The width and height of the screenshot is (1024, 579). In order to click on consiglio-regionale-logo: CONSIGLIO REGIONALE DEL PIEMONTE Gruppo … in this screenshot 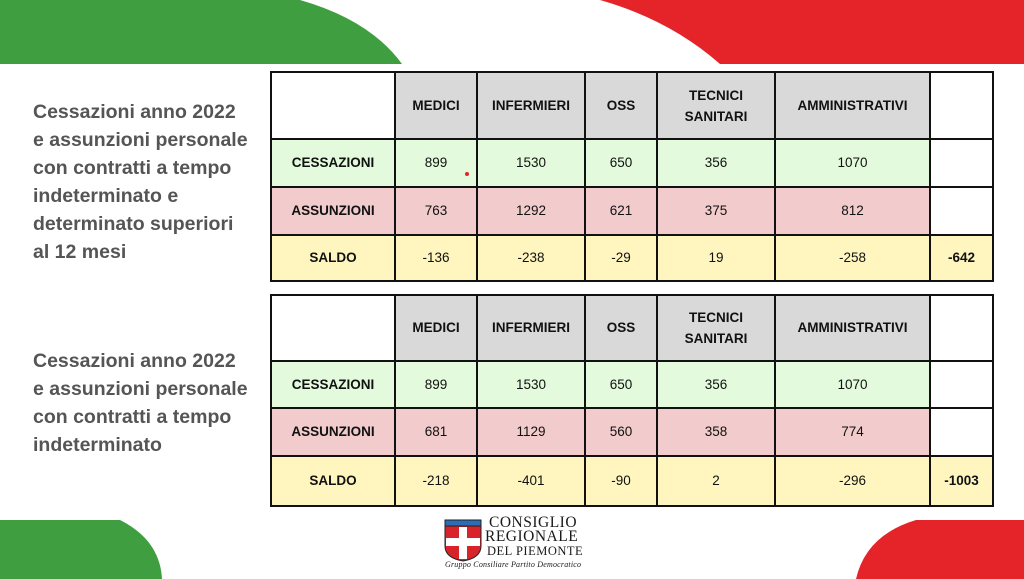, I will do `click(523, 544)`.